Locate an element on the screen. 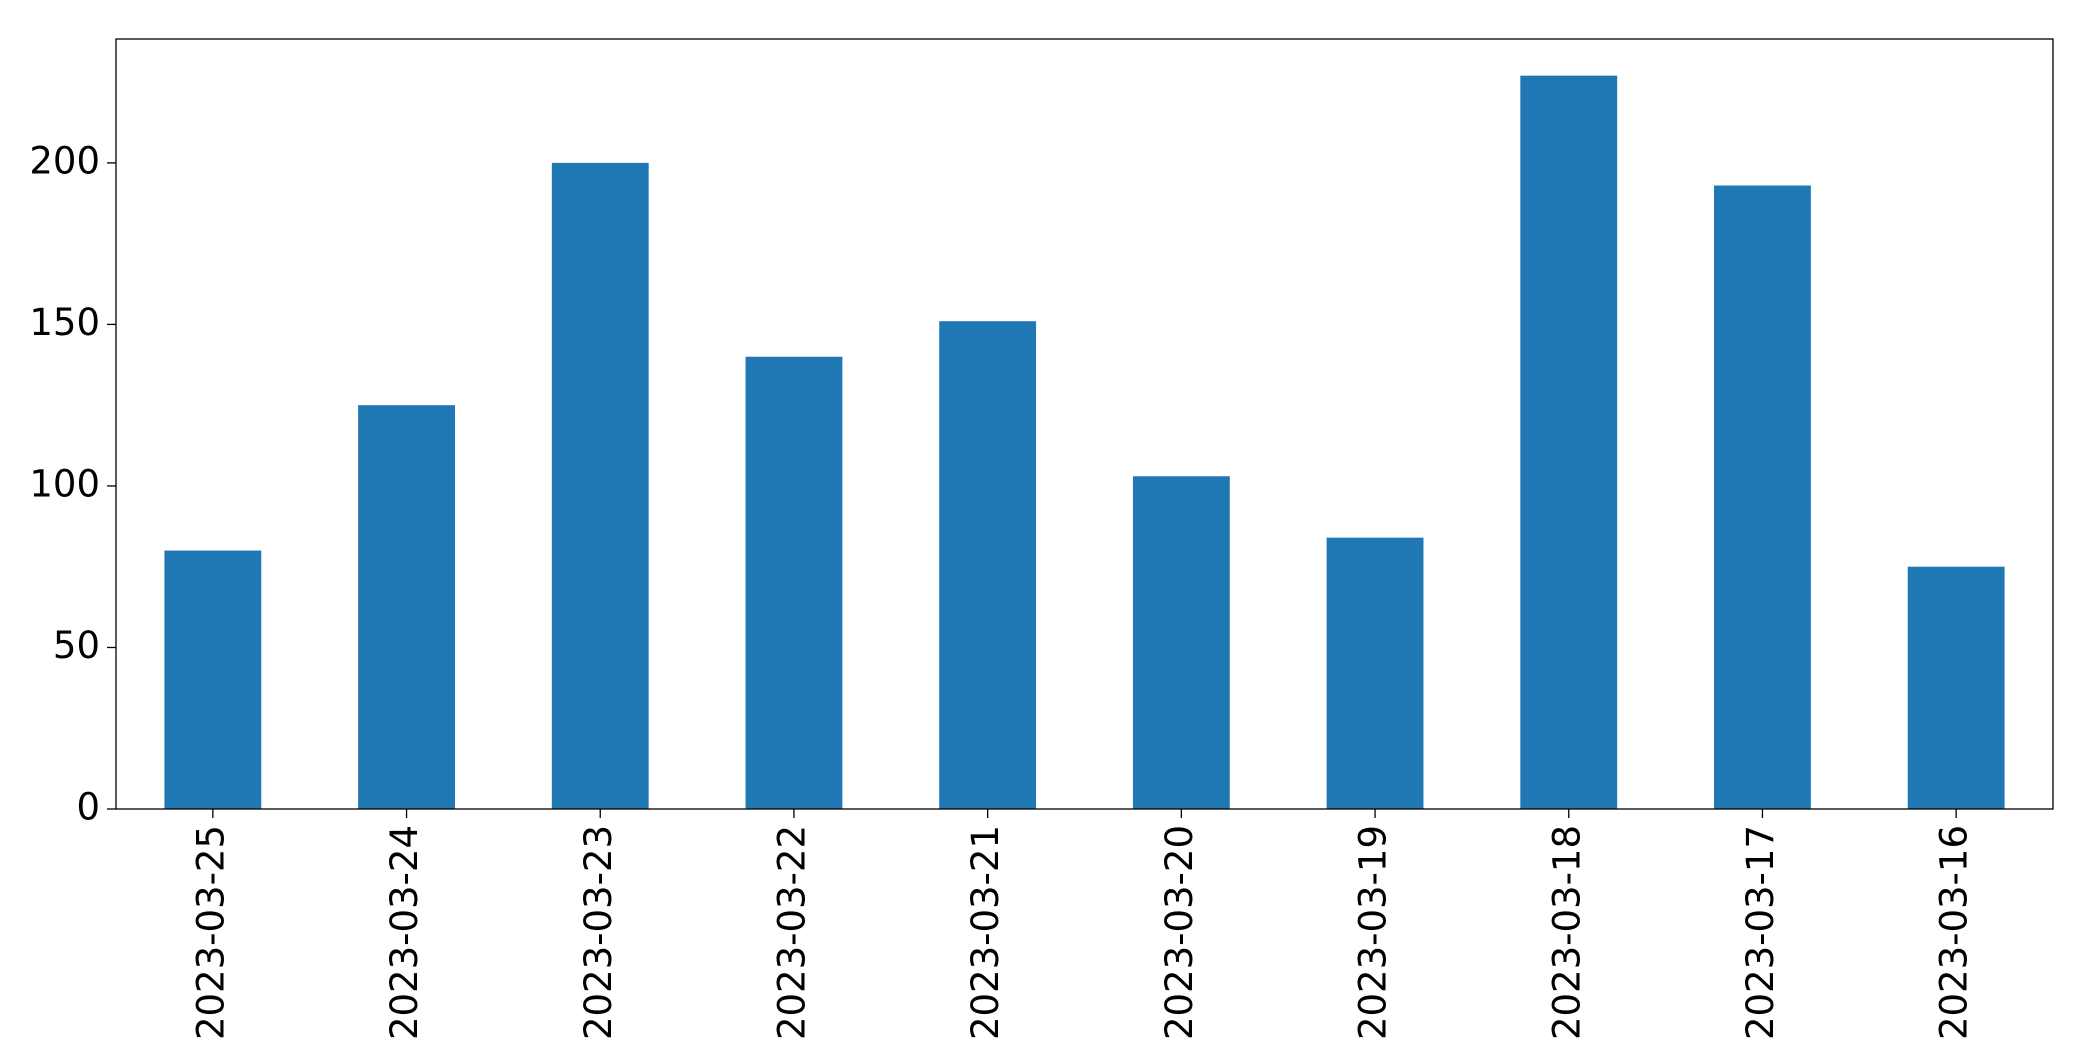 The height and width of the screenshot is (1061, 2093). x-tick-label: 2023-03-24 is located at coordinates (404, 932).